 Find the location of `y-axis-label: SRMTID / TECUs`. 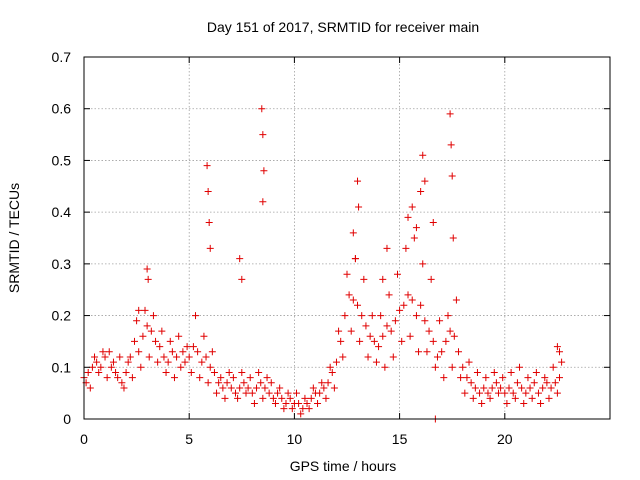

y-axis-label: SRMTID / TECUs is located at coordinates (14, 238).